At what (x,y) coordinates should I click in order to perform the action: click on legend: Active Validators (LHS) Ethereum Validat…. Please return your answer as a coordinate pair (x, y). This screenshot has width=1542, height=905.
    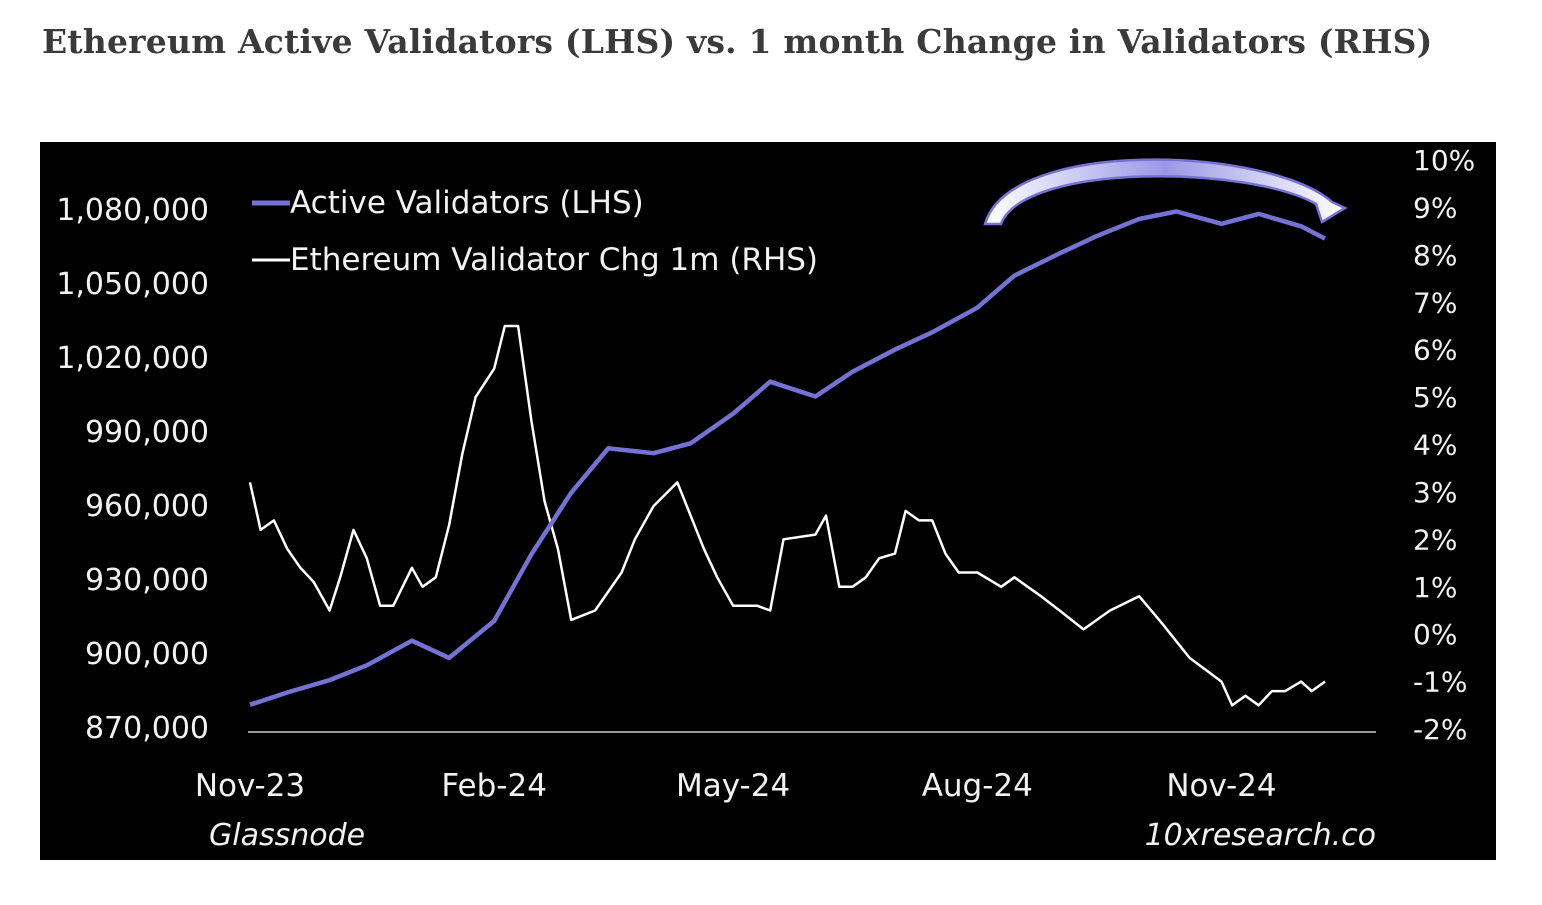
    Looking at the image, I should click on (535, 231).